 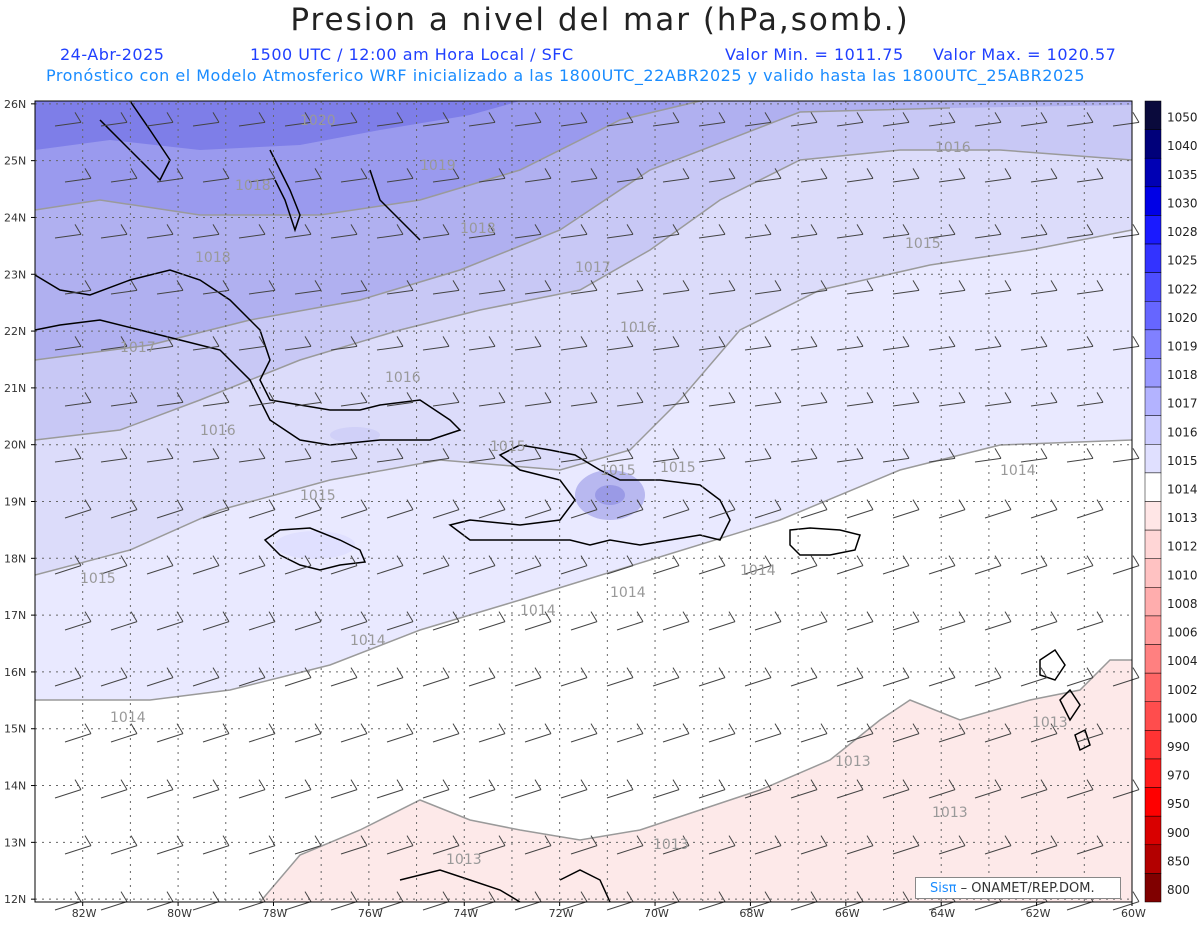 I want to click on colorbar-swatch, so click(x=1153, y=716).